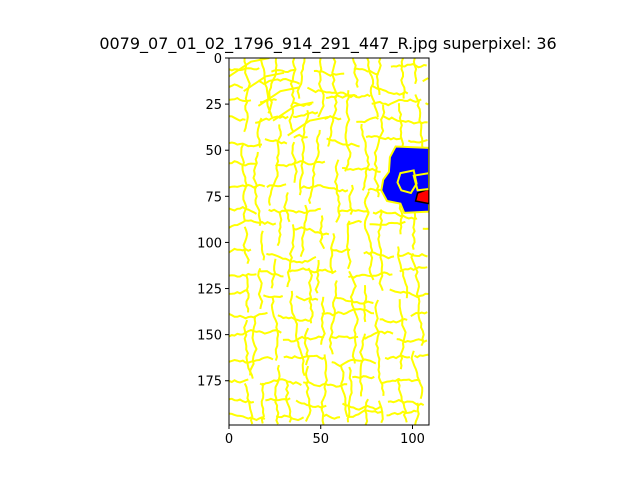  Describe the element at coordinates (213, 105) in the screenshot. I see `y-tick-label: 25` at that location.